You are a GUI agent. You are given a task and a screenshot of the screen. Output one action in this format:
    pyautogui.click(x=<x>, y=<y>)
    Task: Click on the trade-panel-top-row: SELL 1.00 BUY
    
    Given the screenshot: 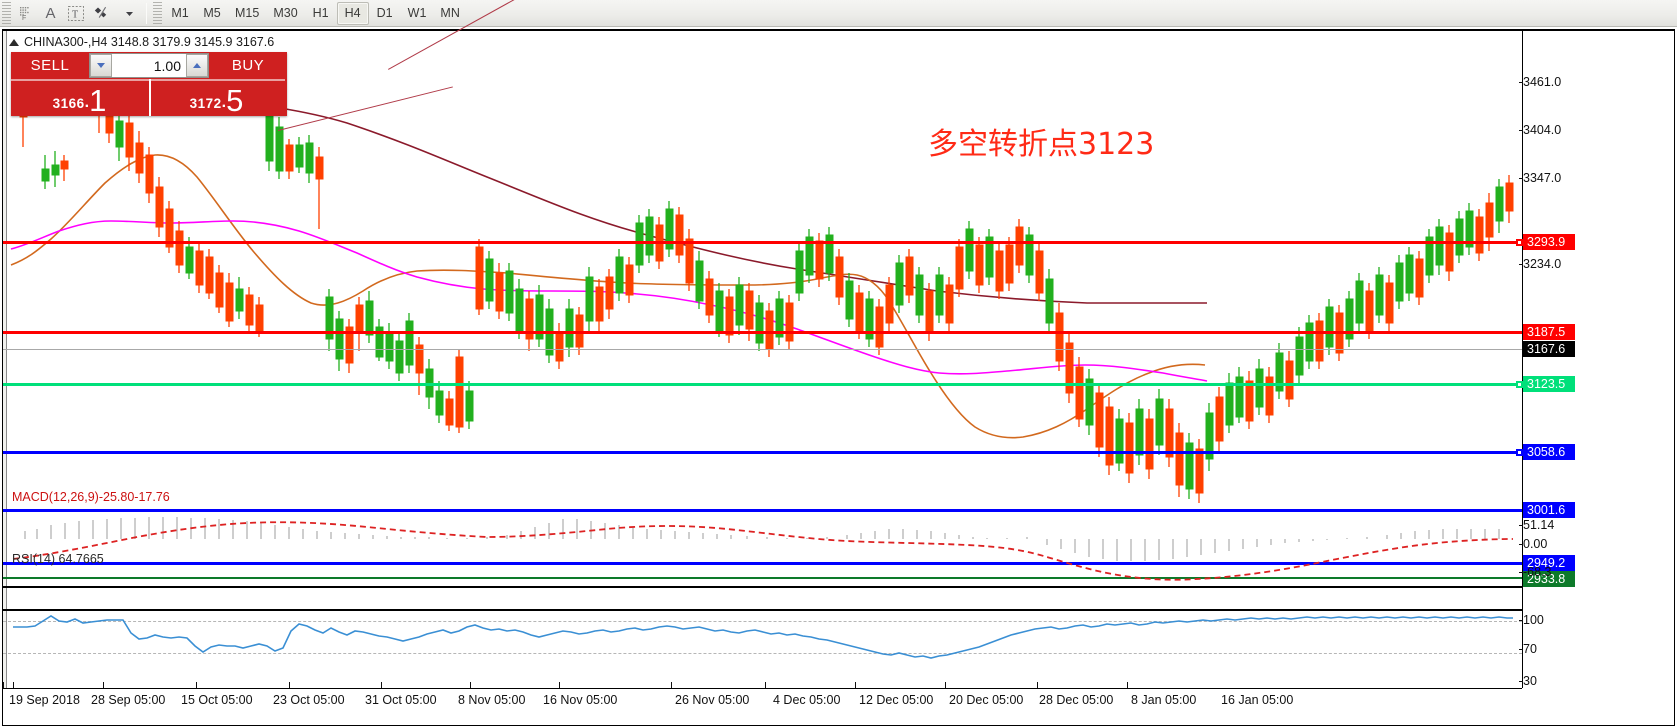 What is the action you would take?
    pyautogui.click(x=149, y=65)
    